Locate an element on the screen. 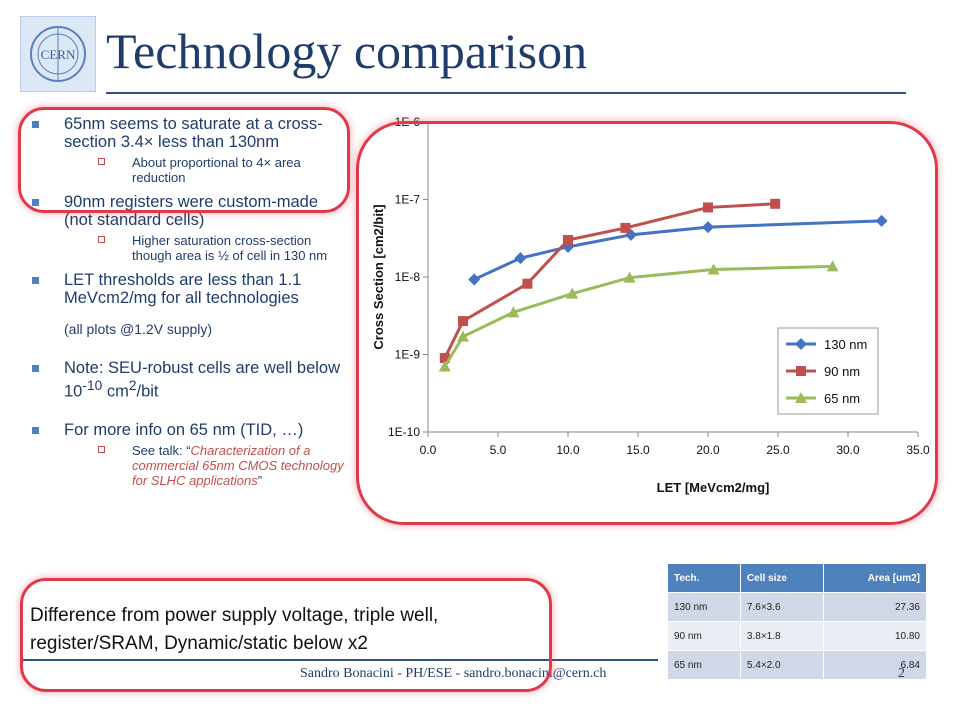  cell-area: 6.84 is located at coordinates (875, 665).